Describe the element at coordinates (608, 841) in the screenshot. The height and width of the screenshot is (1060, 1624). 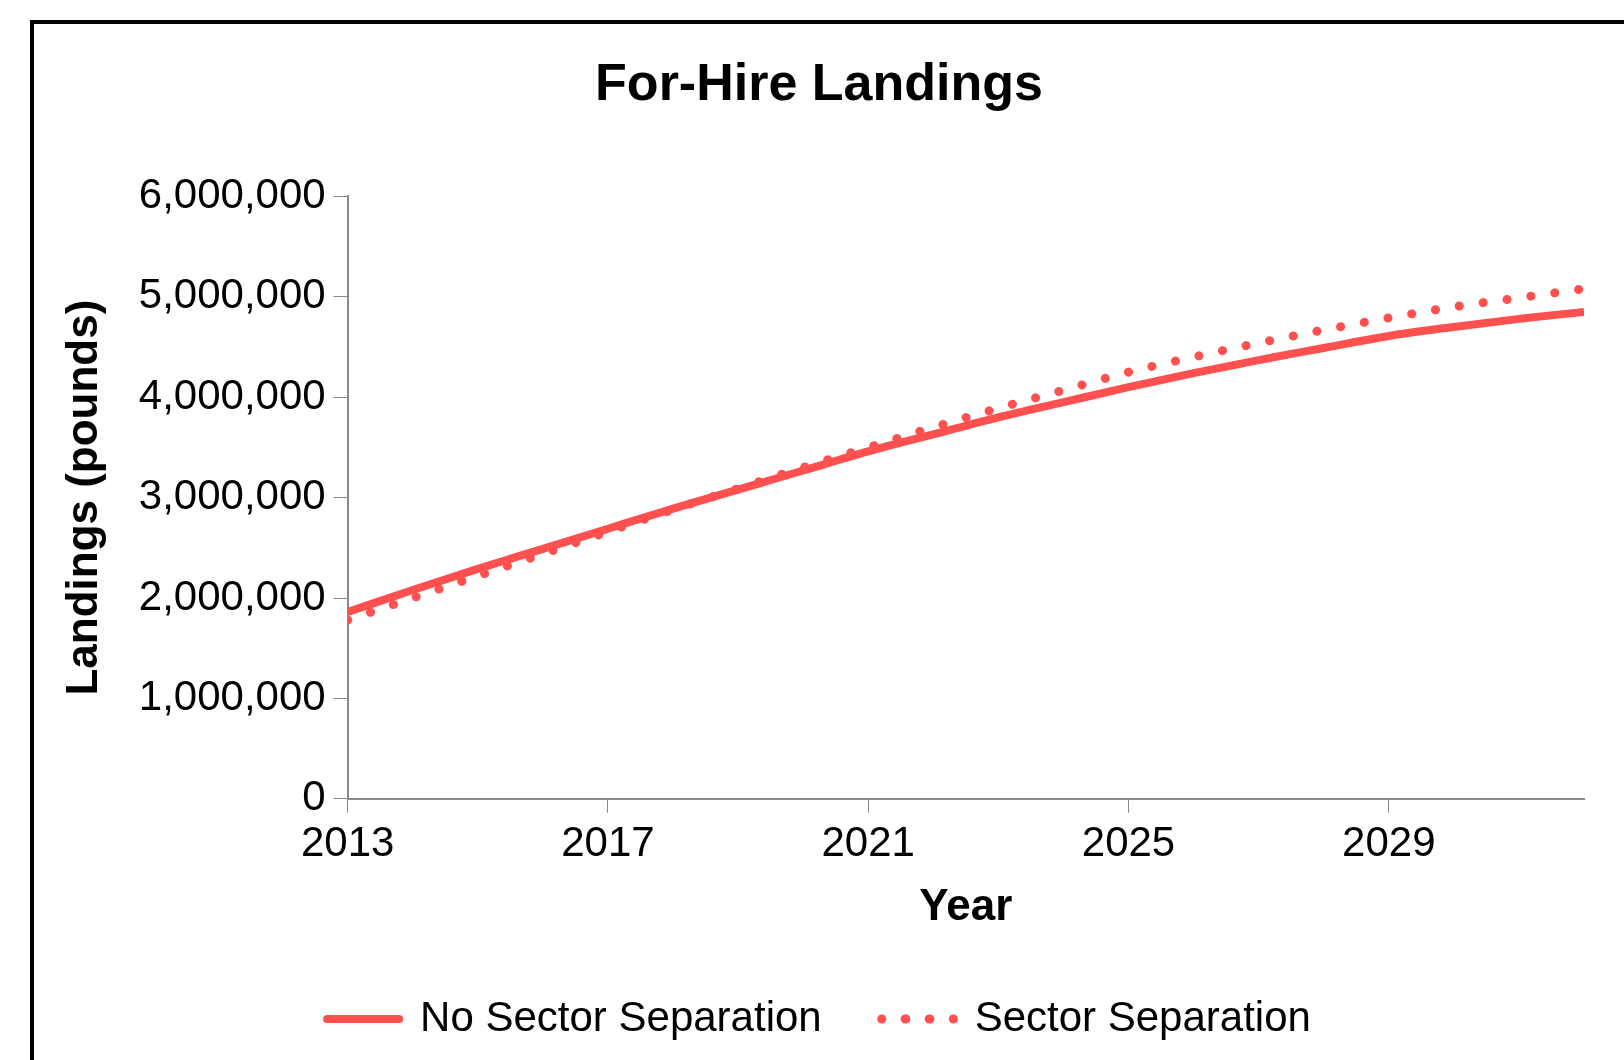
I see `x-tick-label: 2017` at that location.